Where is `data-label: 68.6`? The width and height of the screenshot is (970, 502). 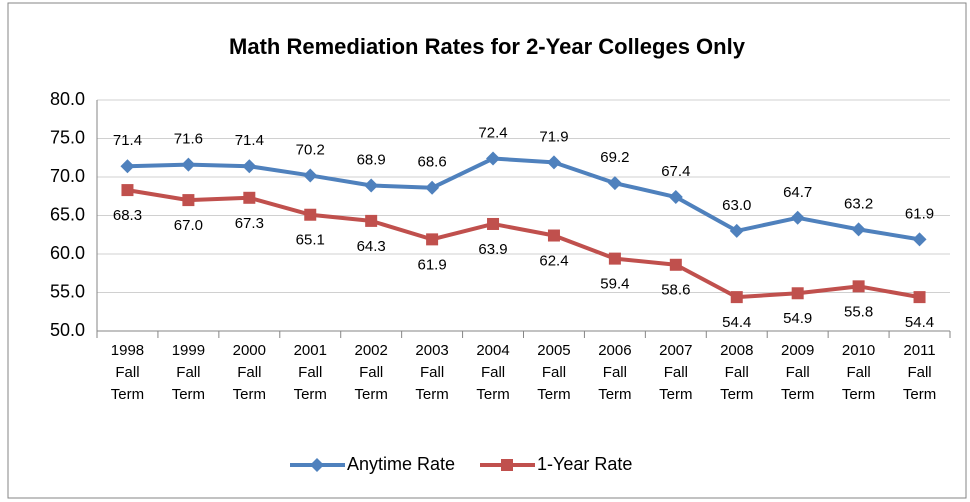
data-label: 68.6 is located at coordinates (432, 162).